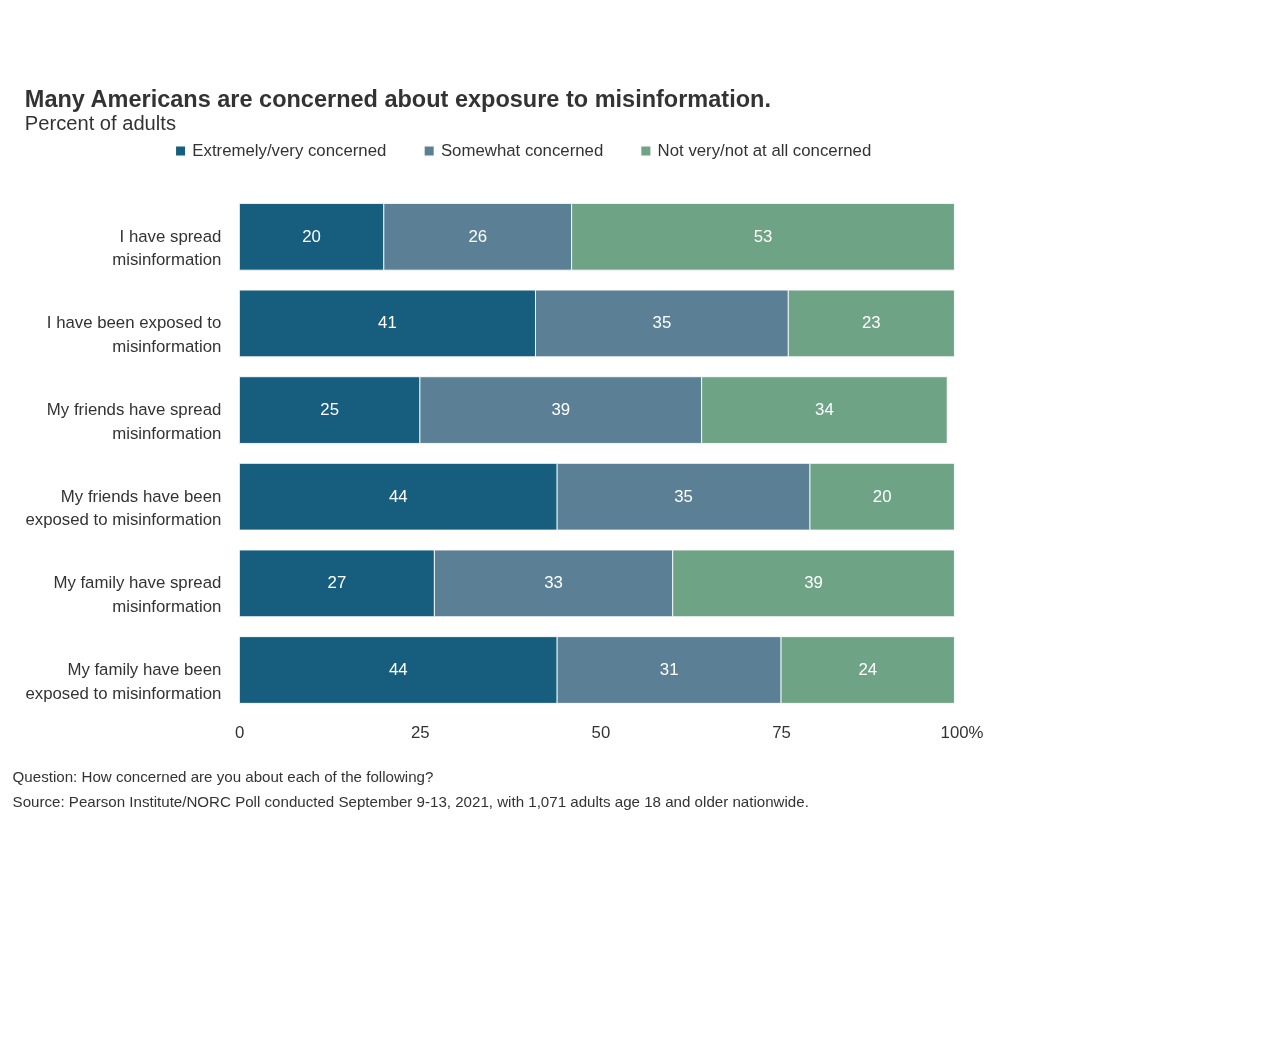  Describe the element at coordinates (123, 681) in the screenshot. I see `y-tick-label: My family have been exposed to misinformation` at that location.